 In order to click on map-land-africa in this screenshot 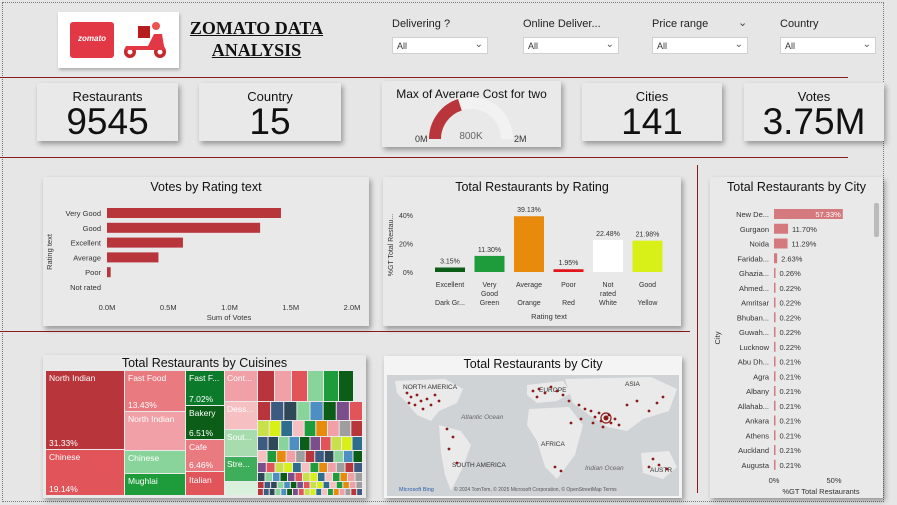, I will do `click(555, 443)`.